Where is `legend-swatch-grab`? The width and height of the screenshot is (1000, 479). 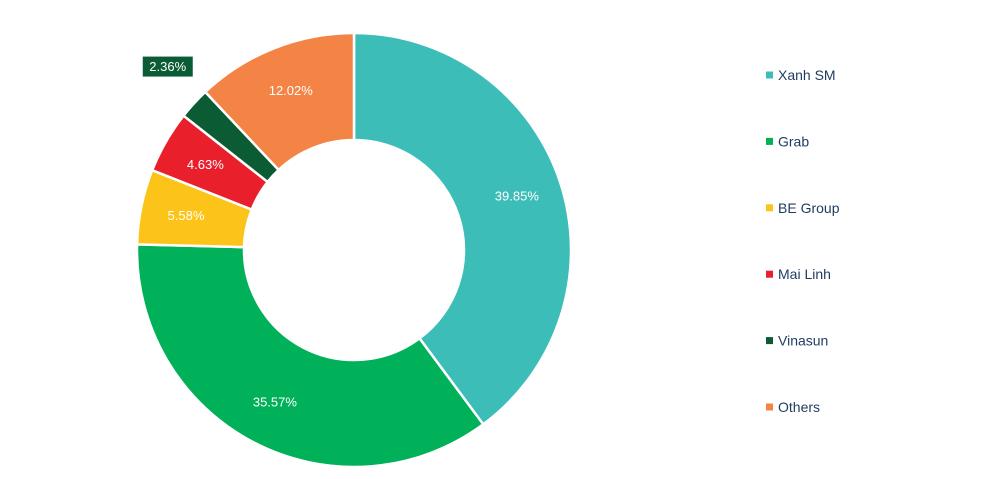
legend-swatch-grab is located at coordinates (769, 141).